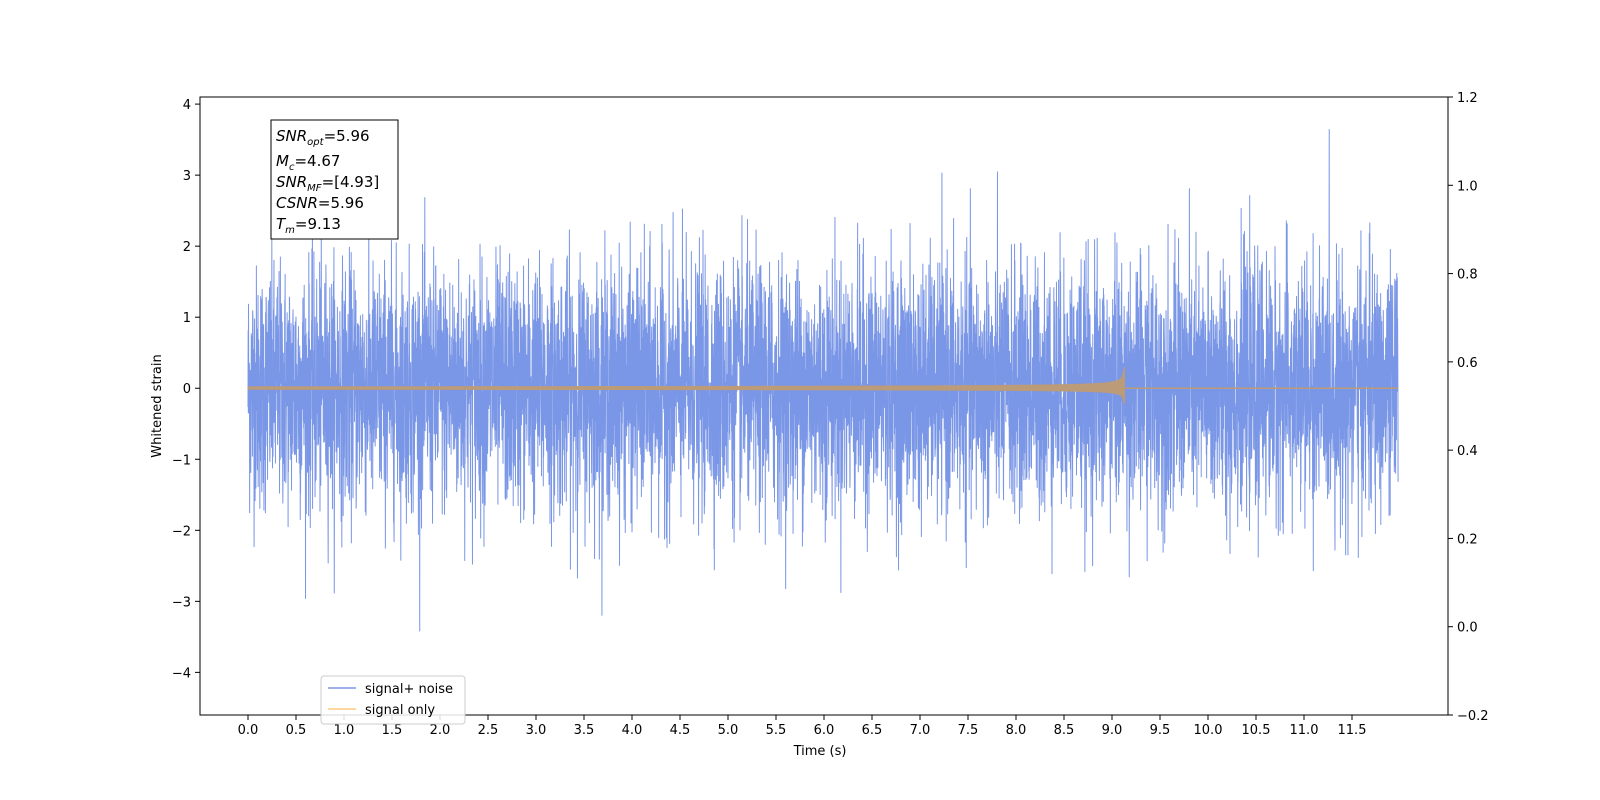  Describe the element at coordinates (409, 689) in the screenshot. I see `legend-label-noise: signal+ noise` at that location.